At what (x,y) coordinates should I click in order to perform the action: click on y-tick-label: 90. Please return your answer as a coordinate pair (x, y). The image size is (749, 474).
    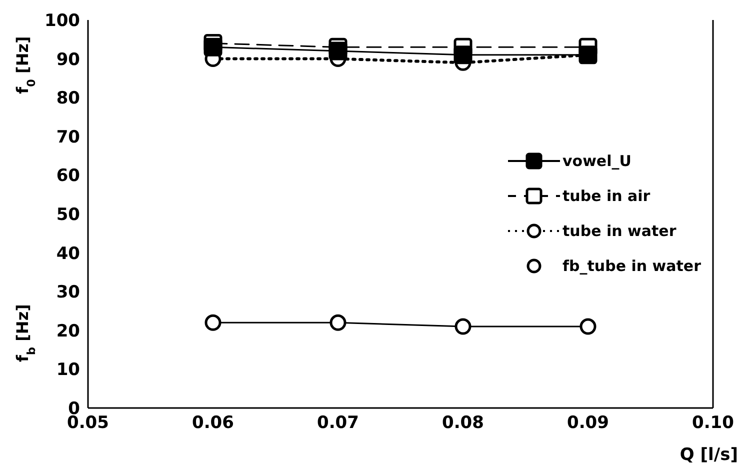
    Looking at the image, I should click on (68, 60).